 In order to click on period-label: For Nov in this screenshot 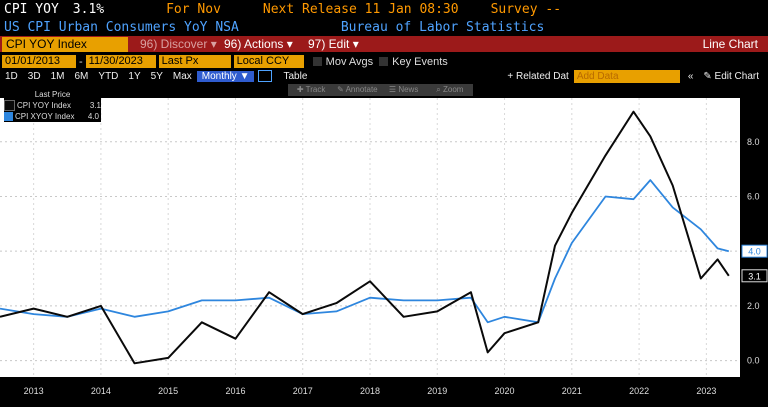, I will do `click(193, 9)`.